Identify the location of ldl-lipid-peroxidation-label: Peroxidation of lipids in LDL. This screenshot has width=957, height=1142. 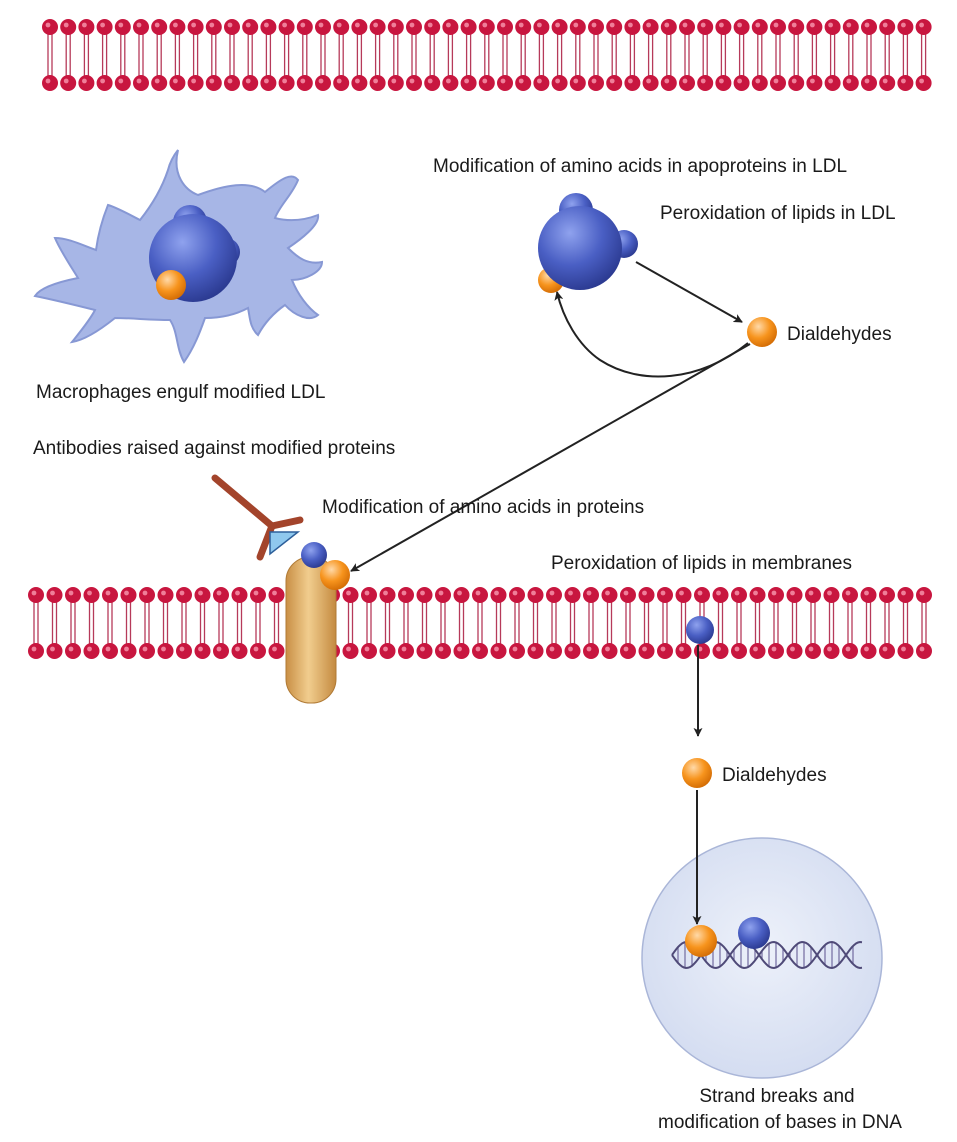
(778, 213).